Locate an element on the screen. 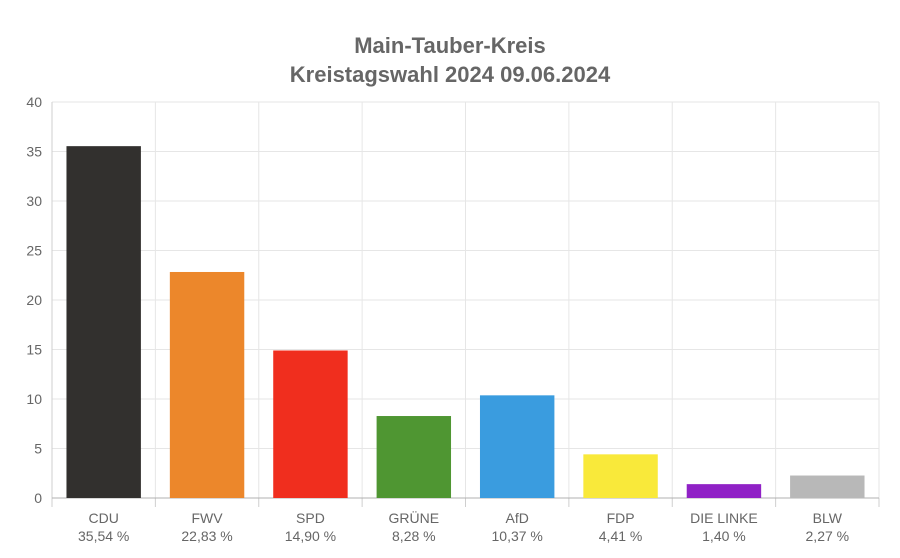 The width and height of the screenshot is (900, 558). x-tick-label: FDP is located at coordinates (621, 518).